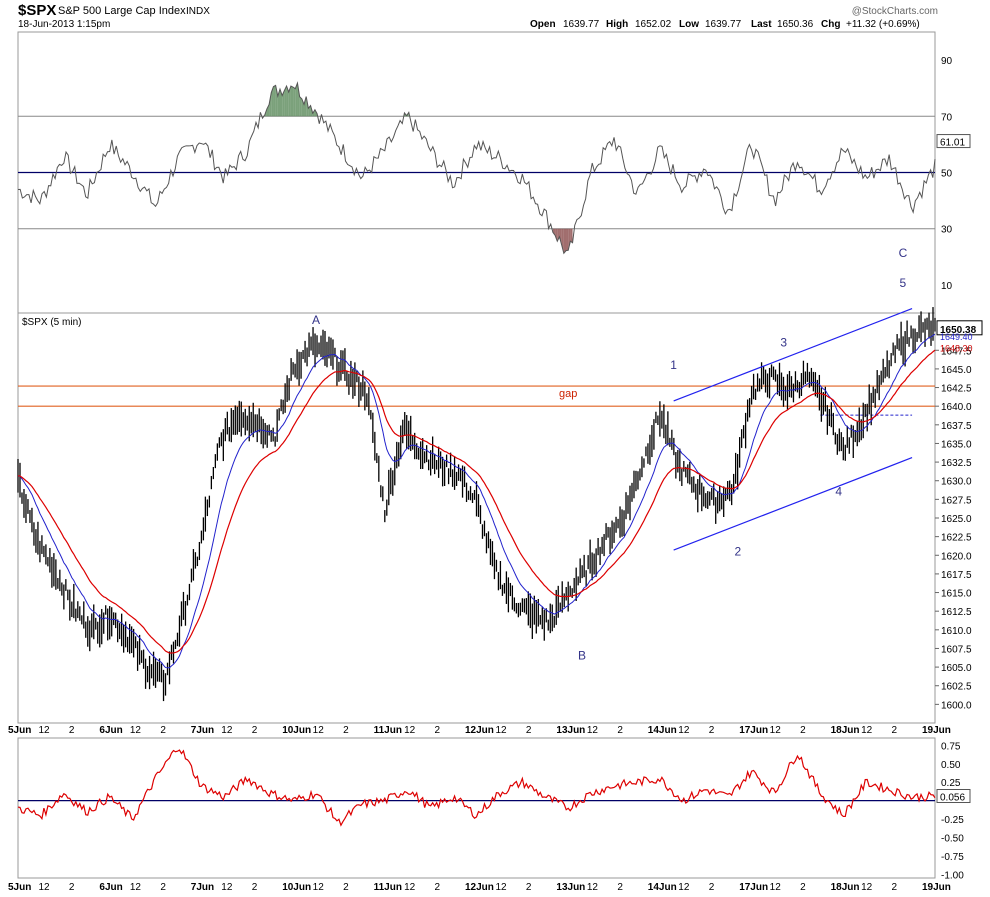  Describe the element at coordinates (122, 11) in the screenshot. I see `index-name: S&P 500 Large Cap Index` at that location.